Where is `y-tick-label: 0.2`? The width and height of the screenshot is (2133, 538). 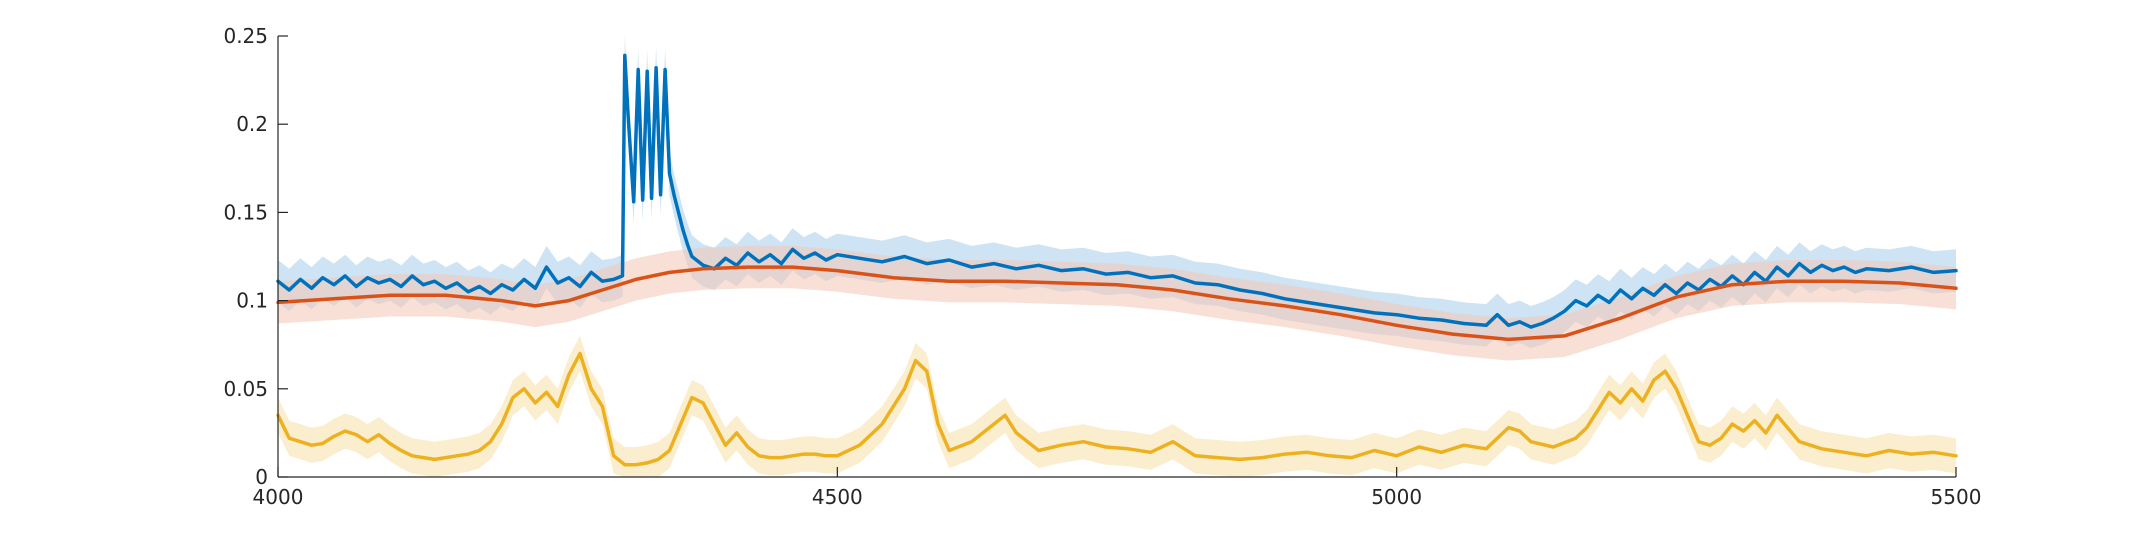 y-tick-label: 0.2 is located at coordinates (252, 124).